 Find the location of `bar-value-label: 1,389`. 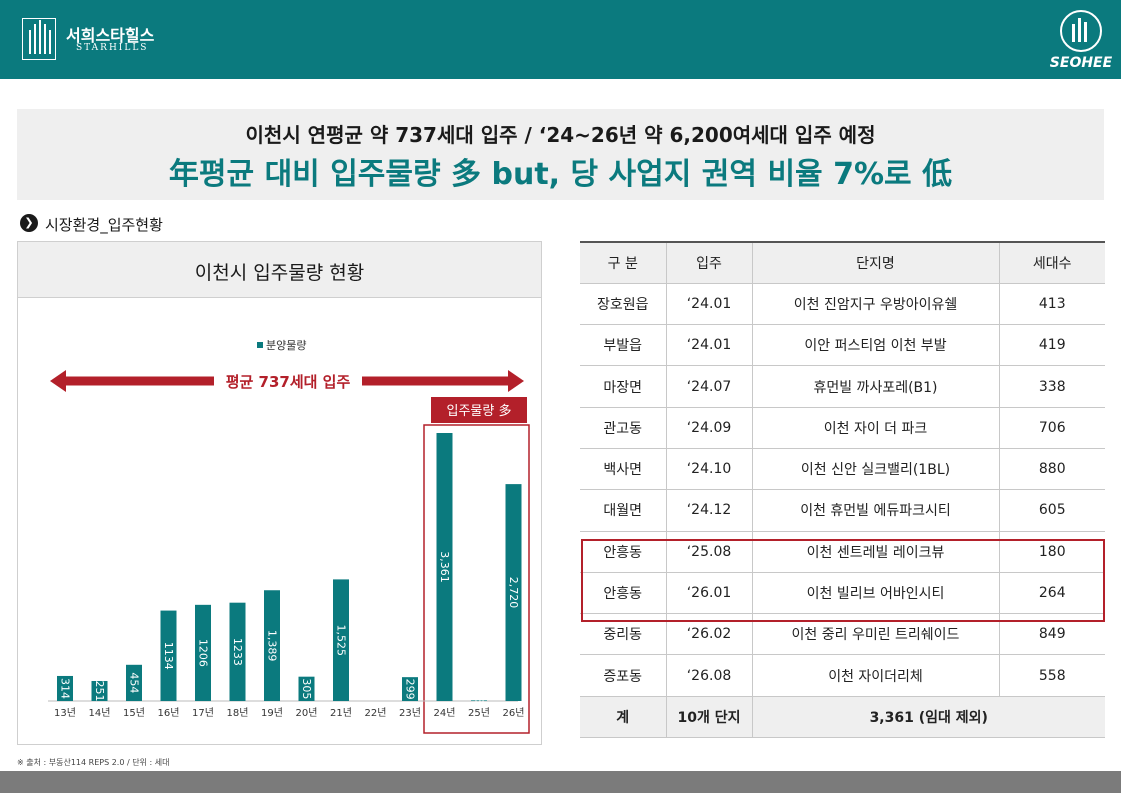

bar-value-label: 1,389 is located at coordinates (272, 646).